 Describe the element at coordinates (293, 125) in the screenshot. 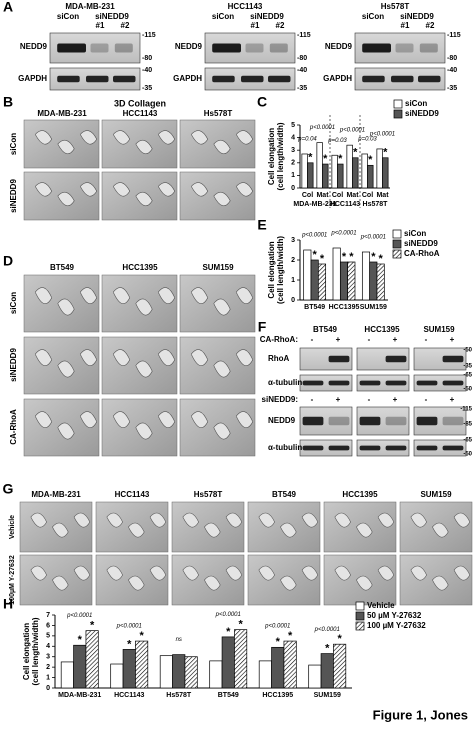

I see `y-tick-label: 5` at that location.